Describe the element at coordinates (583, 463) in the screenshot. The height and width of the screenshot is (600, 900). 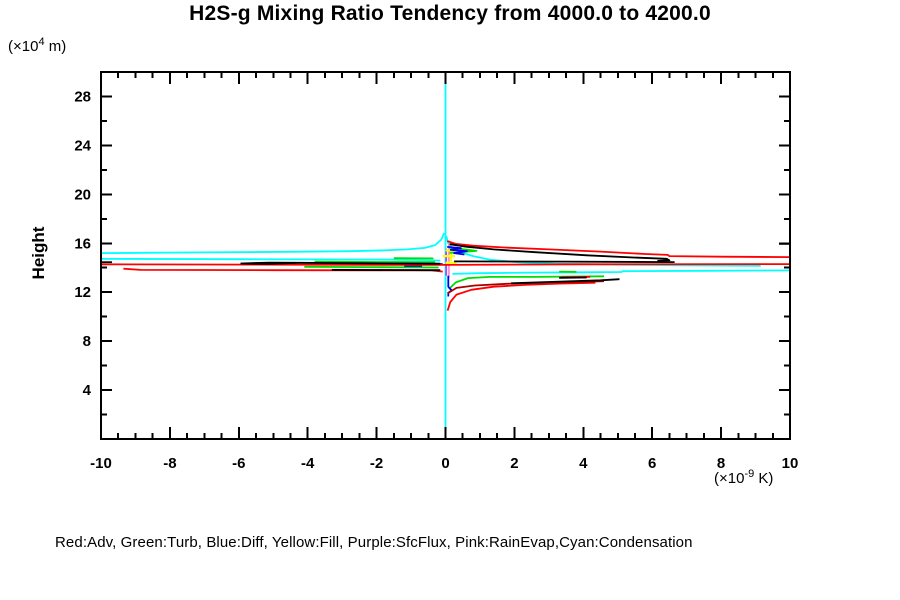
I see `x-tick-label: 4` at that location.